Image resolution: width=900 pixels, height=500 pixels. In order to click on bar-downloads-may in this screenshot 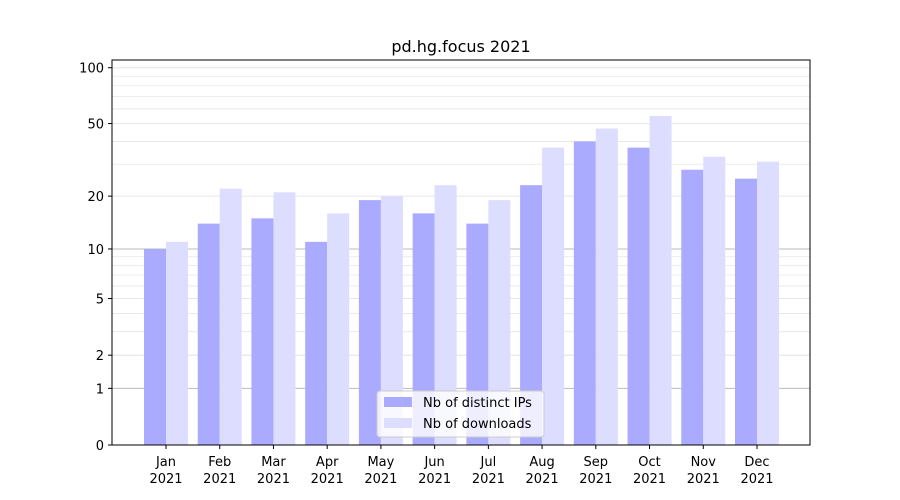, I will do `click(391, 320)`.